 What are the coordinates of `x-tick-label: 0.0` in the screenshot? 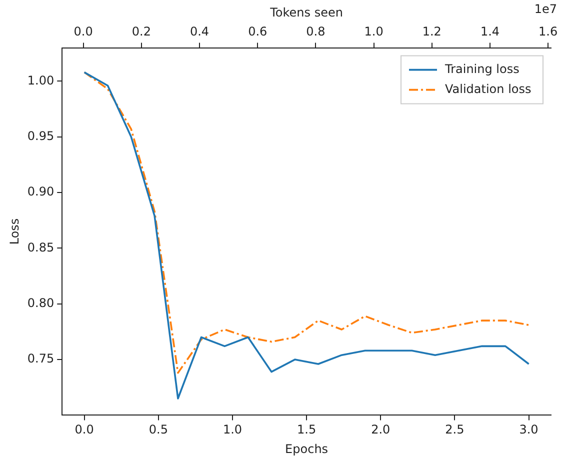 It's located at (84, 429).